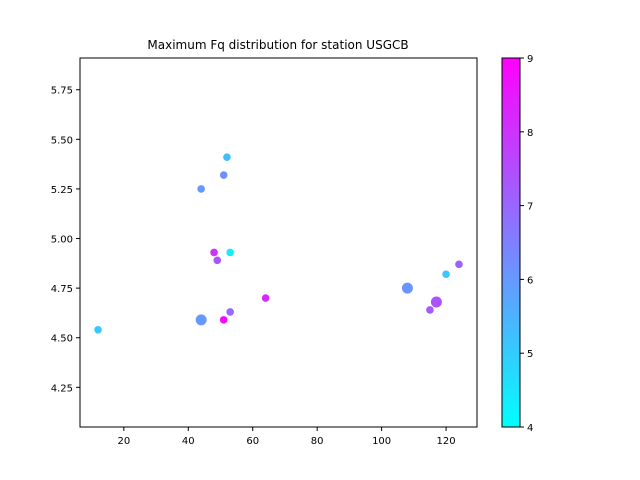  I want to click on y-tick-label: 4.75, so click(62, 289).